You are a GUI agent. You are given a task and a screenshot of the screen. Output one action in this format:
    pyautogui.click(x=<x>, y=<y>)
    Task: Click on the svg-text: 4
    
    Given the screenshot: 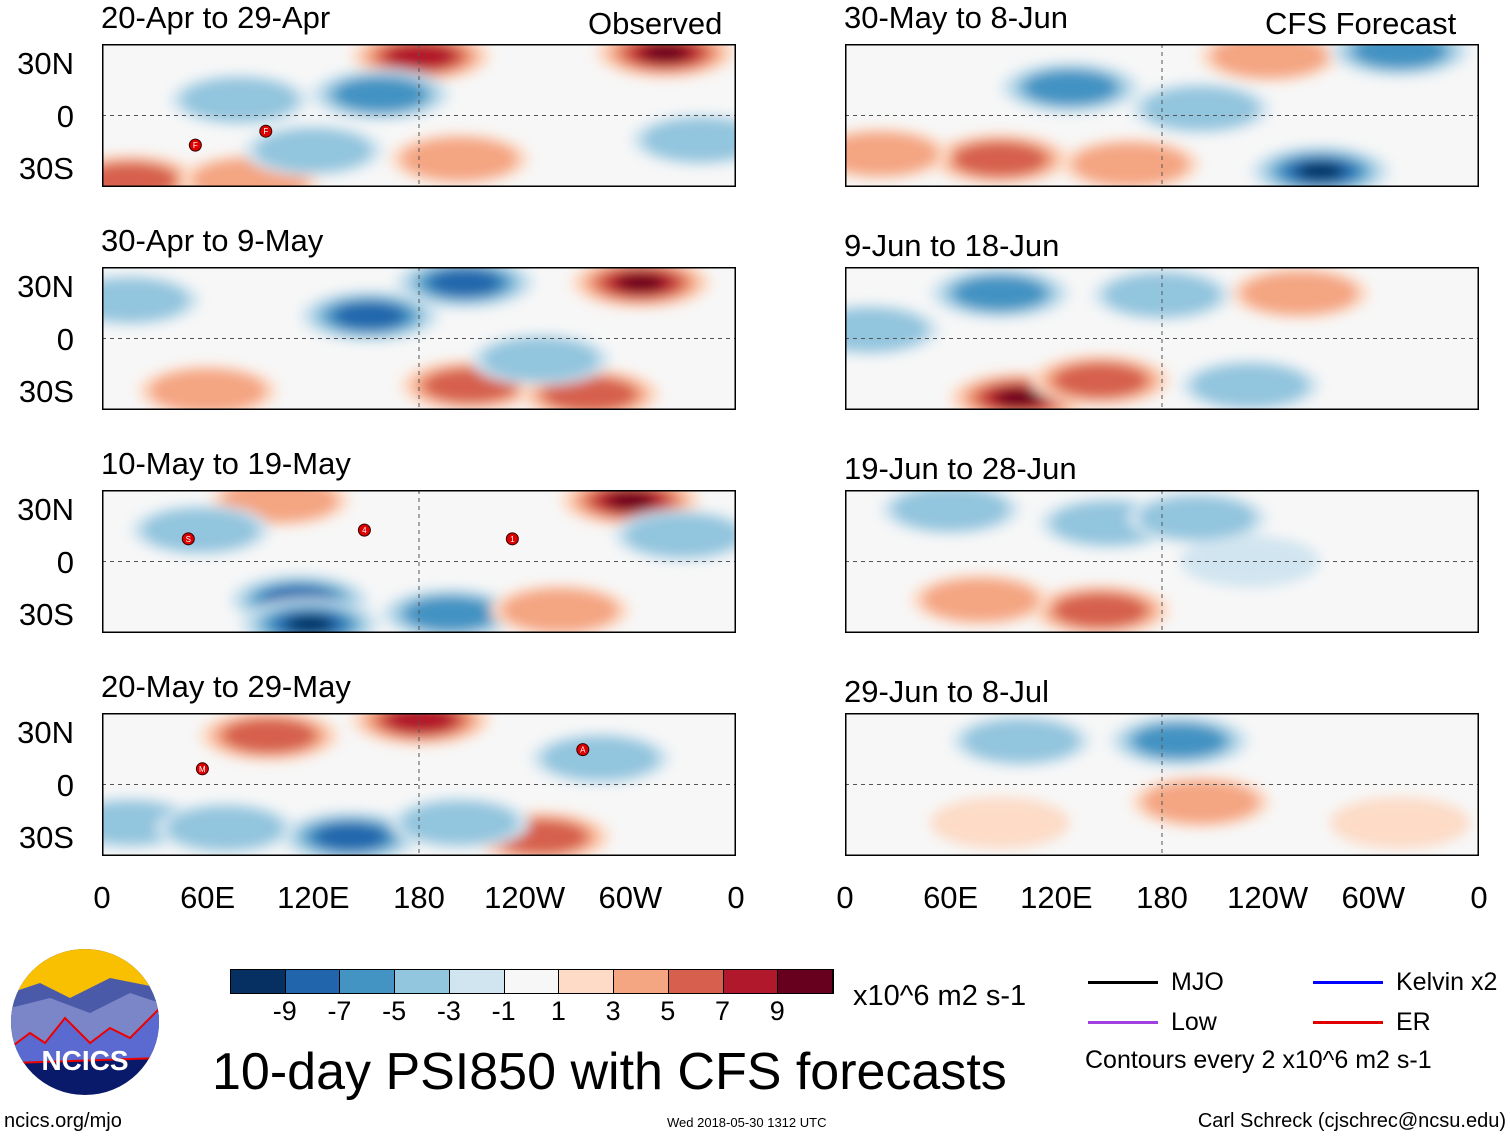 What is the action you would take?
    pyautogui.click(x=364, y=530)
    